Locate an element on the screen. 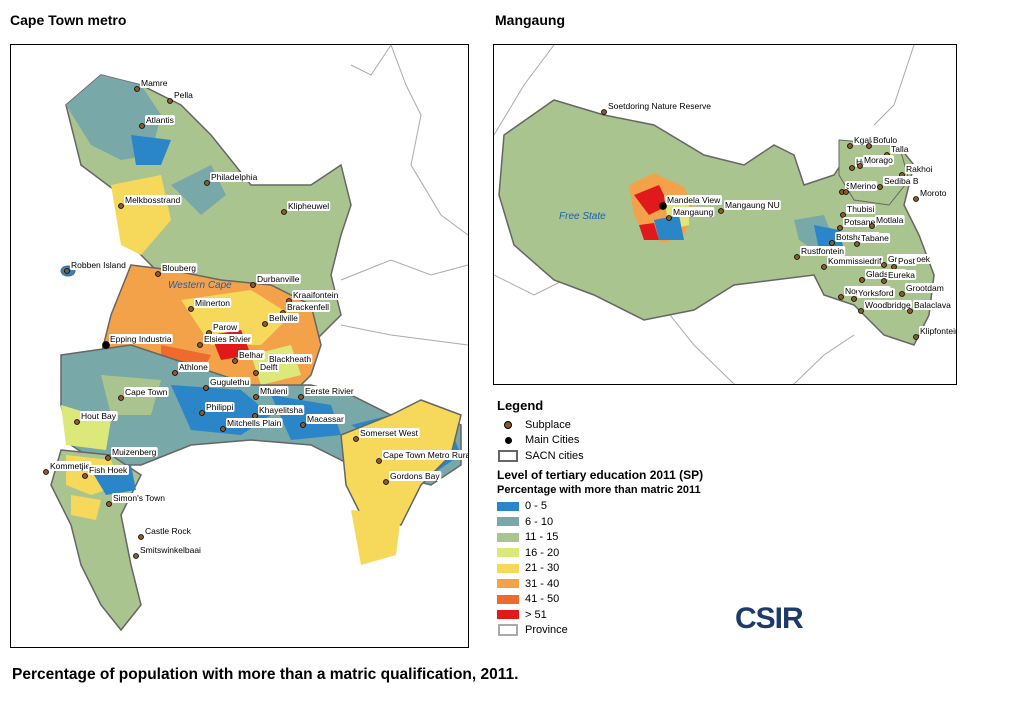 Image resolution: width=1031 pixels, height=709 pixels. place-label: Milnerton is located at coordinates (212, 303).